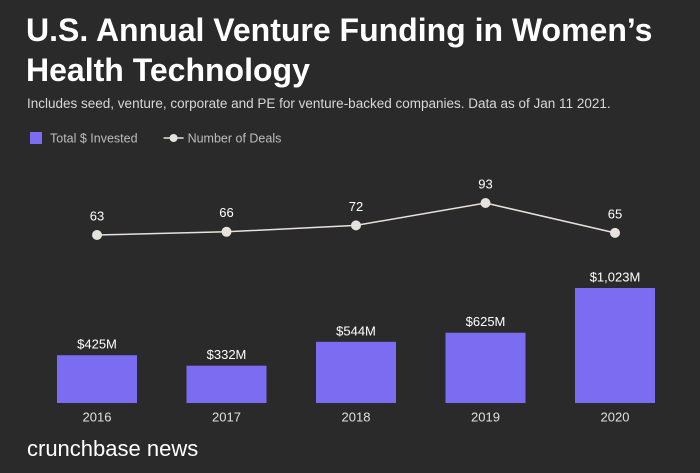  I want to click on brand: crunchbase news, so click(112, 448).